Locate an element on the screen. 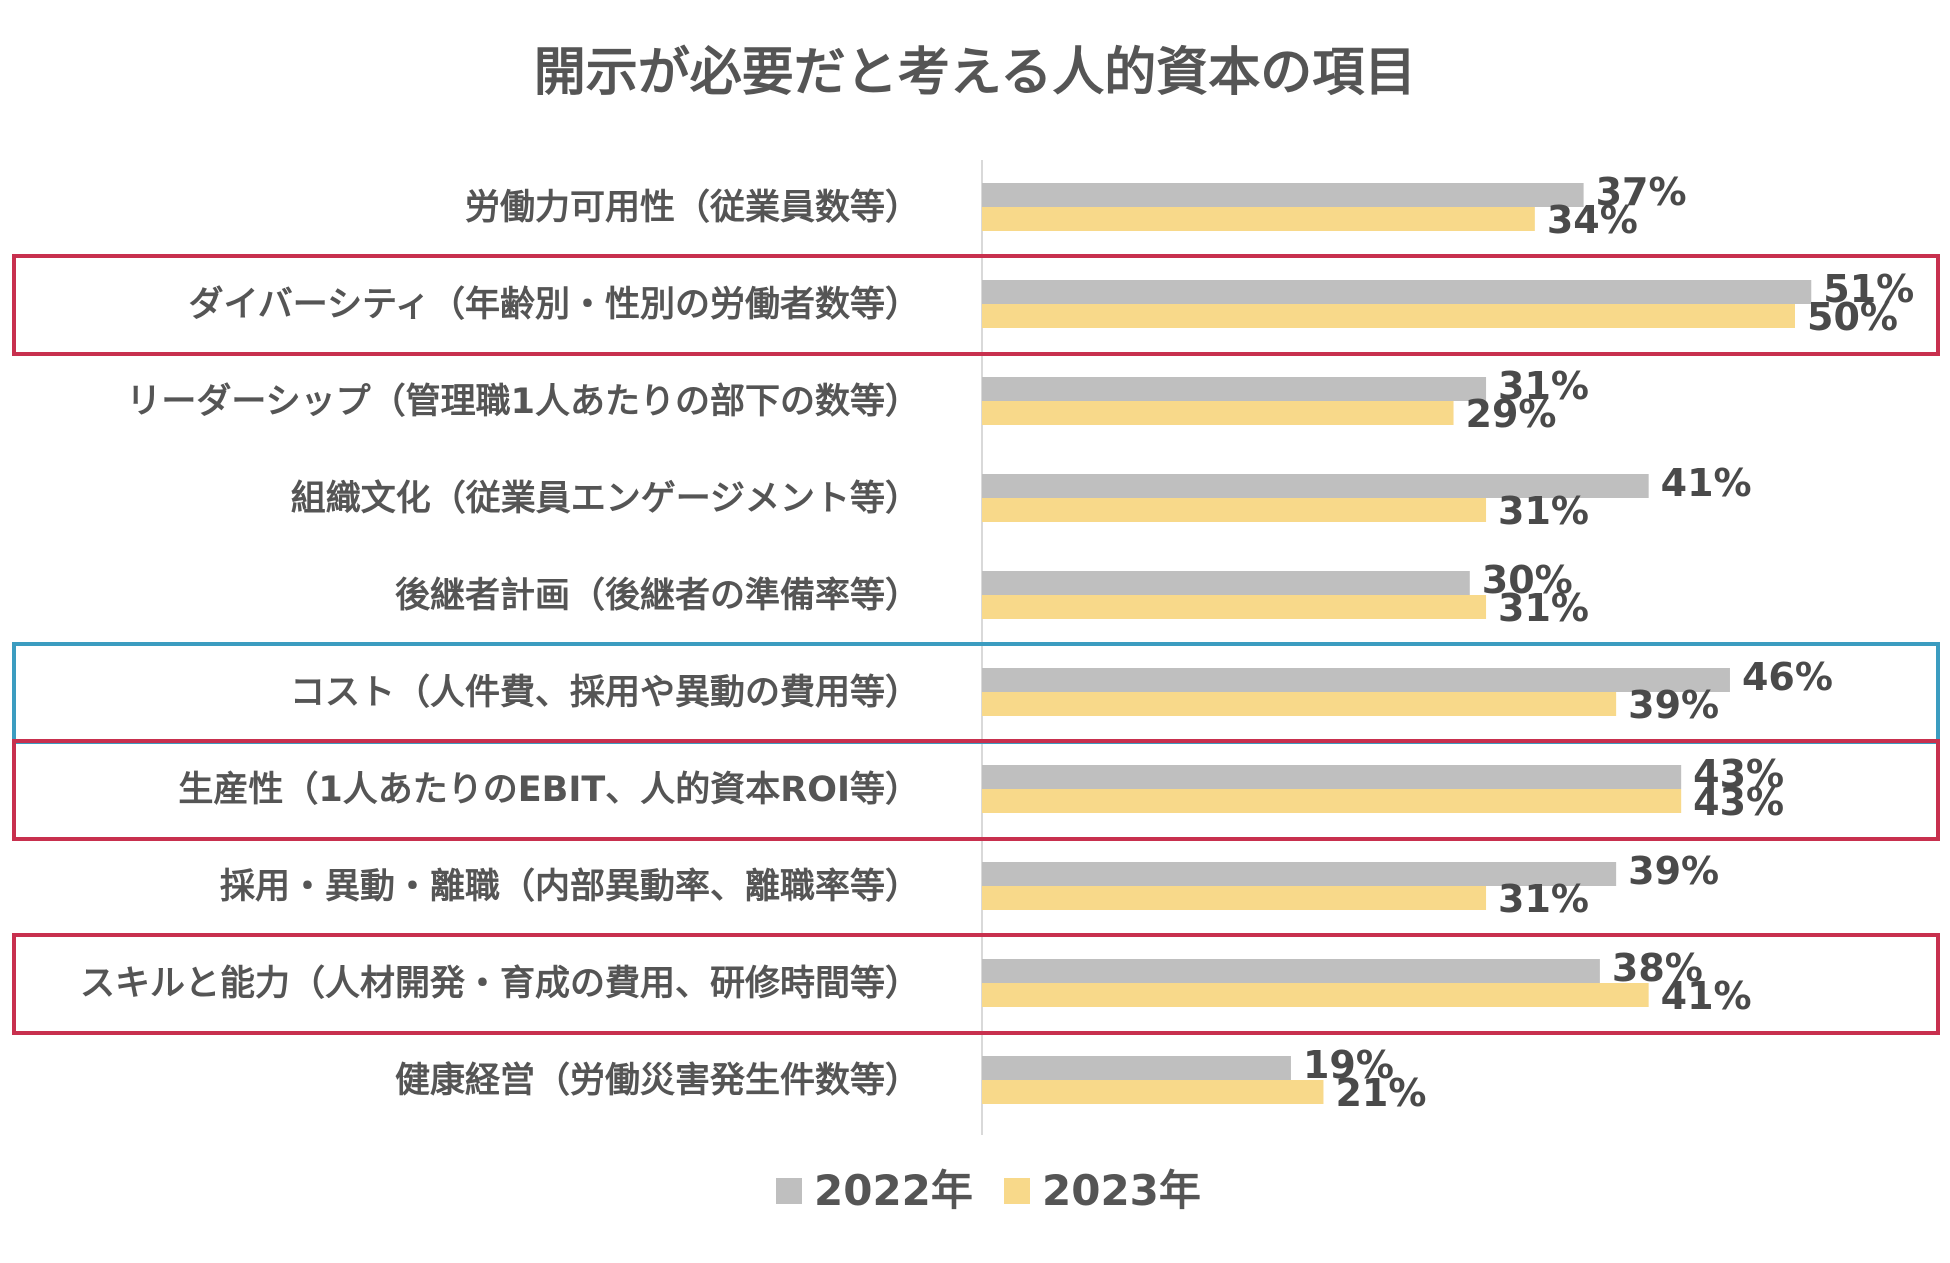 The width and height of the screenshot is (1950, 1263). legend-label: 2023年 is located at coordinates (1121, 1190).